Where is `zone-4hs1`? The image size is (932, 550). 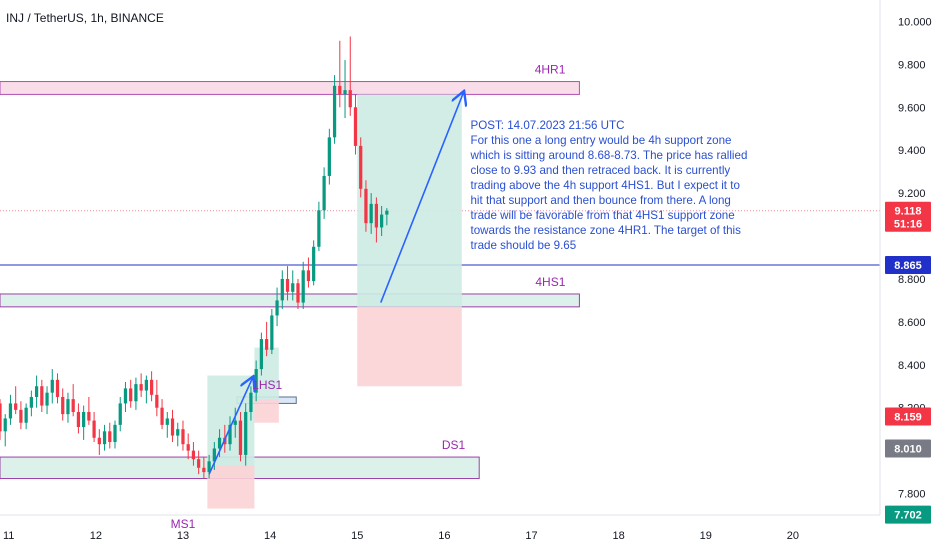
zone-4hs1 is located at coordinates (290, 300).